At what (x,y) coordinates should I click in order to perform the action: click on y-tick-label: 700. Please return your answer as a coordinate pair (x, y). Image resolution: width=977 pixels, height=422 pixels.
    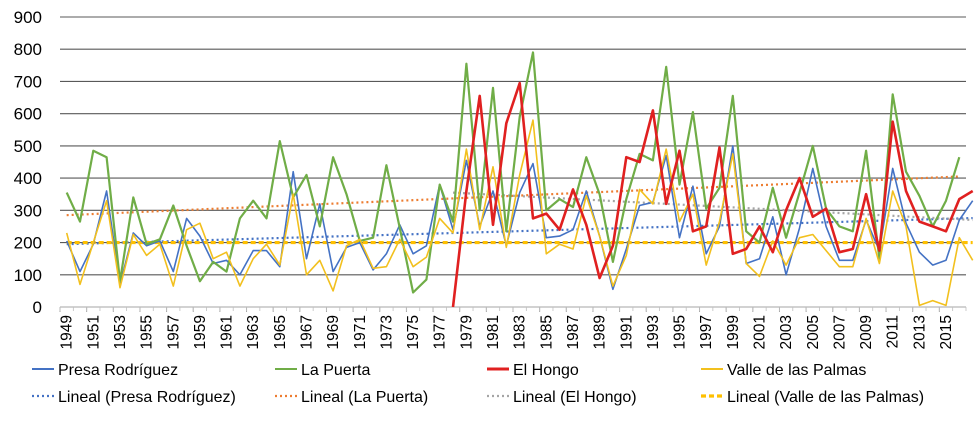
    Looking at the image, I should click on (28, 81).